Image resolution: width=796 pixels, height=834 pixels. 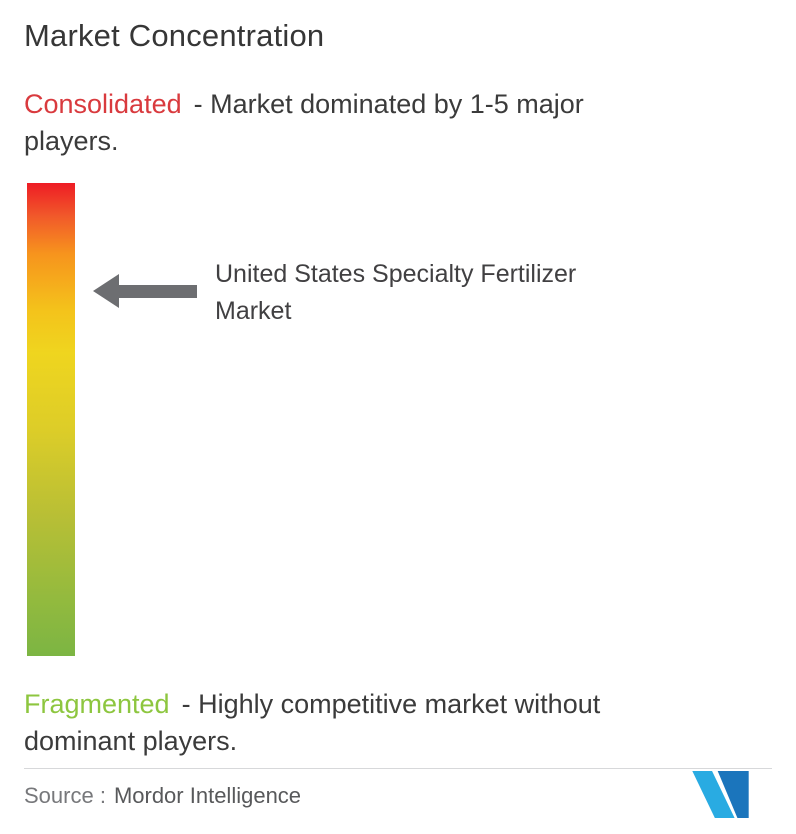 What do you see at coordinates (304, 122) in the screenshot?
I see `consolidated-text: - Market dominated by 1-5 major players.` at bounding box center [304, 122].